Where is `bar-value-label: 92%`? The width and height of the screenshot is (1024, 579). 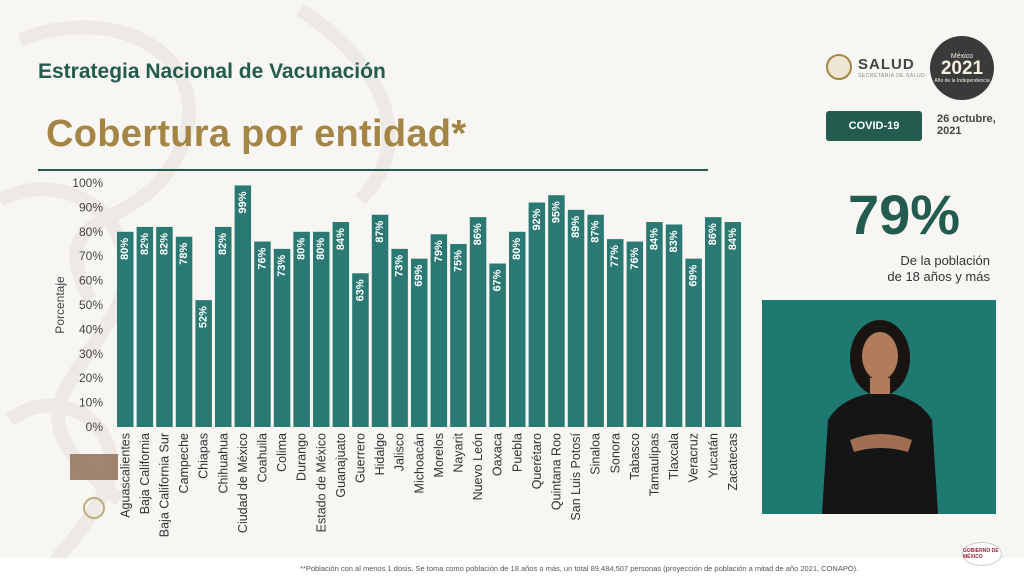
bar-value-label: 92% is located at coordinates (537, 219).